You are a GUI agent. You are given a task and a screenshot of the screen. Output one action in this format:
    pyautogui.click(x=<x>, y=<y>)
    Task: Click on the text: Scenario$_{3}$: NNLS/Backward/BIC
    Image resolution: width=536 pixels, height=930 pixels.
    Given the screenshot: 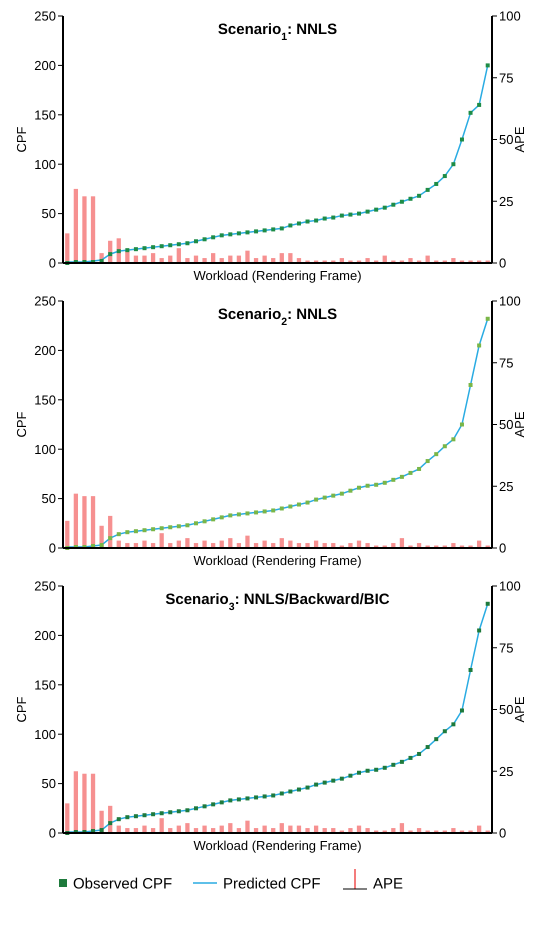 What is the action you would take?
    pyautogui.click(x=277, y=602)
    